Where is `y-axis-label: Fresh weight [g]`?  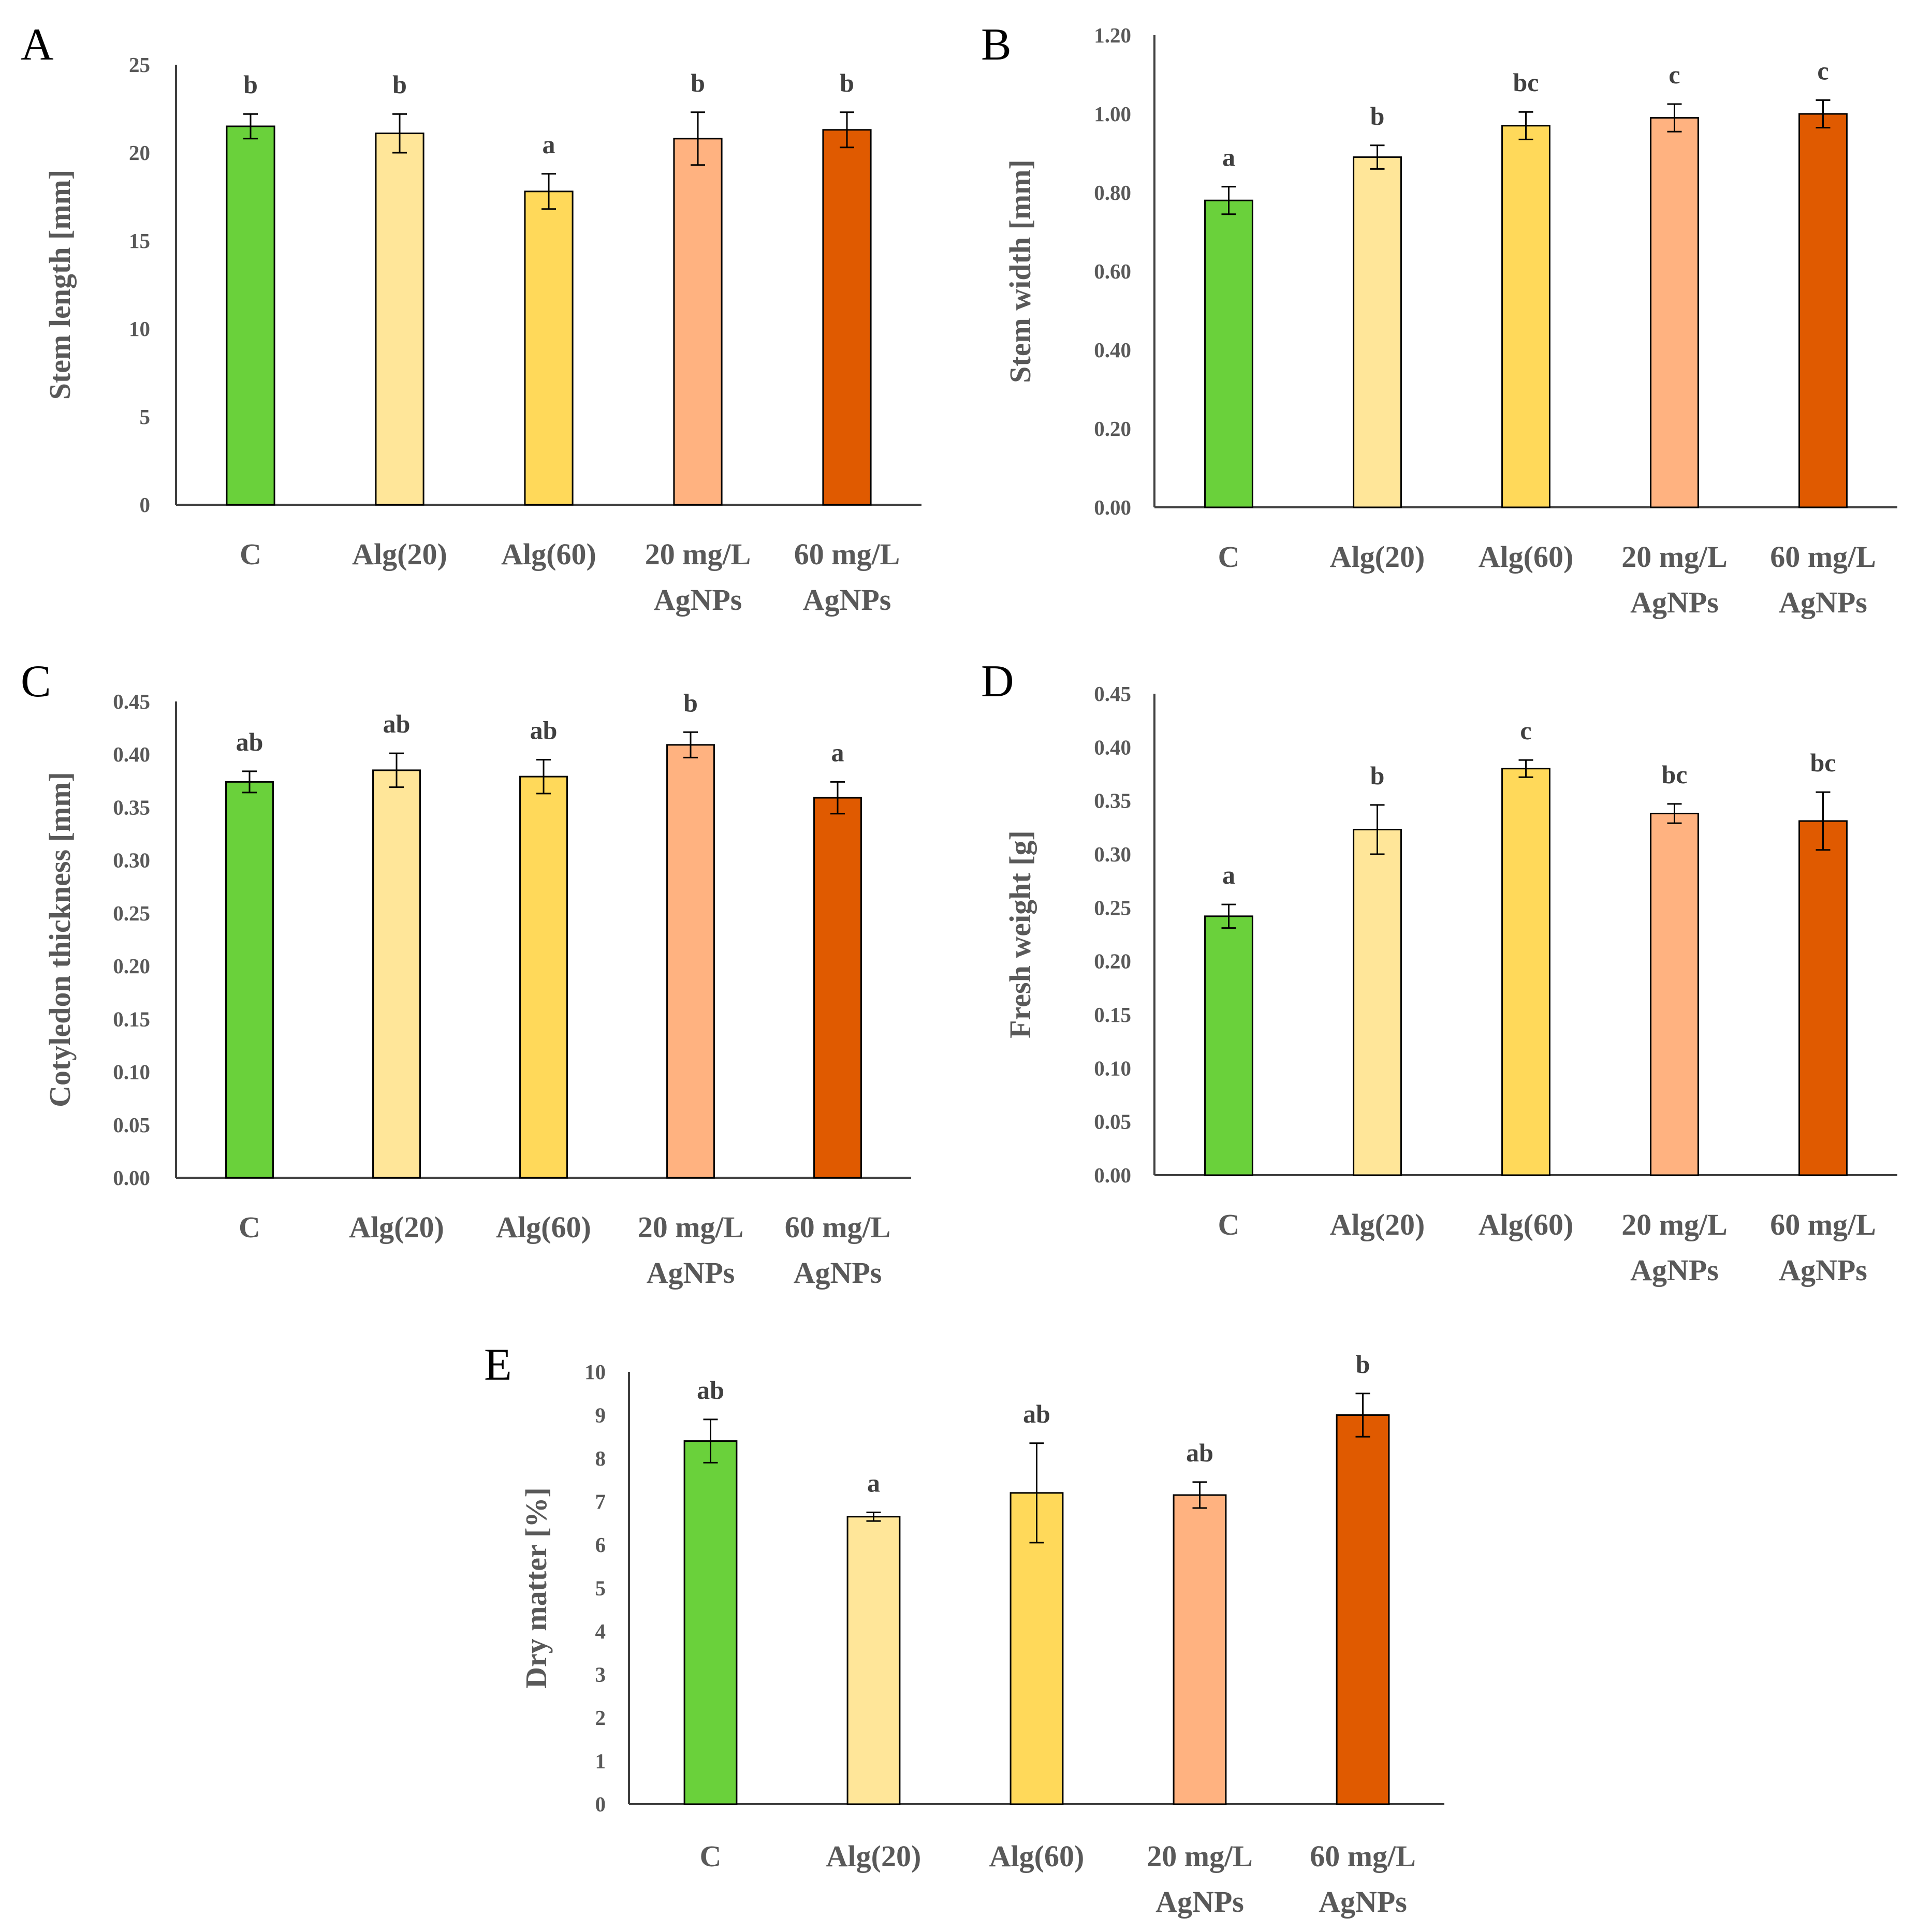
y-axis-label: Fresh weight [g] is located at coordinates (1020, 934).